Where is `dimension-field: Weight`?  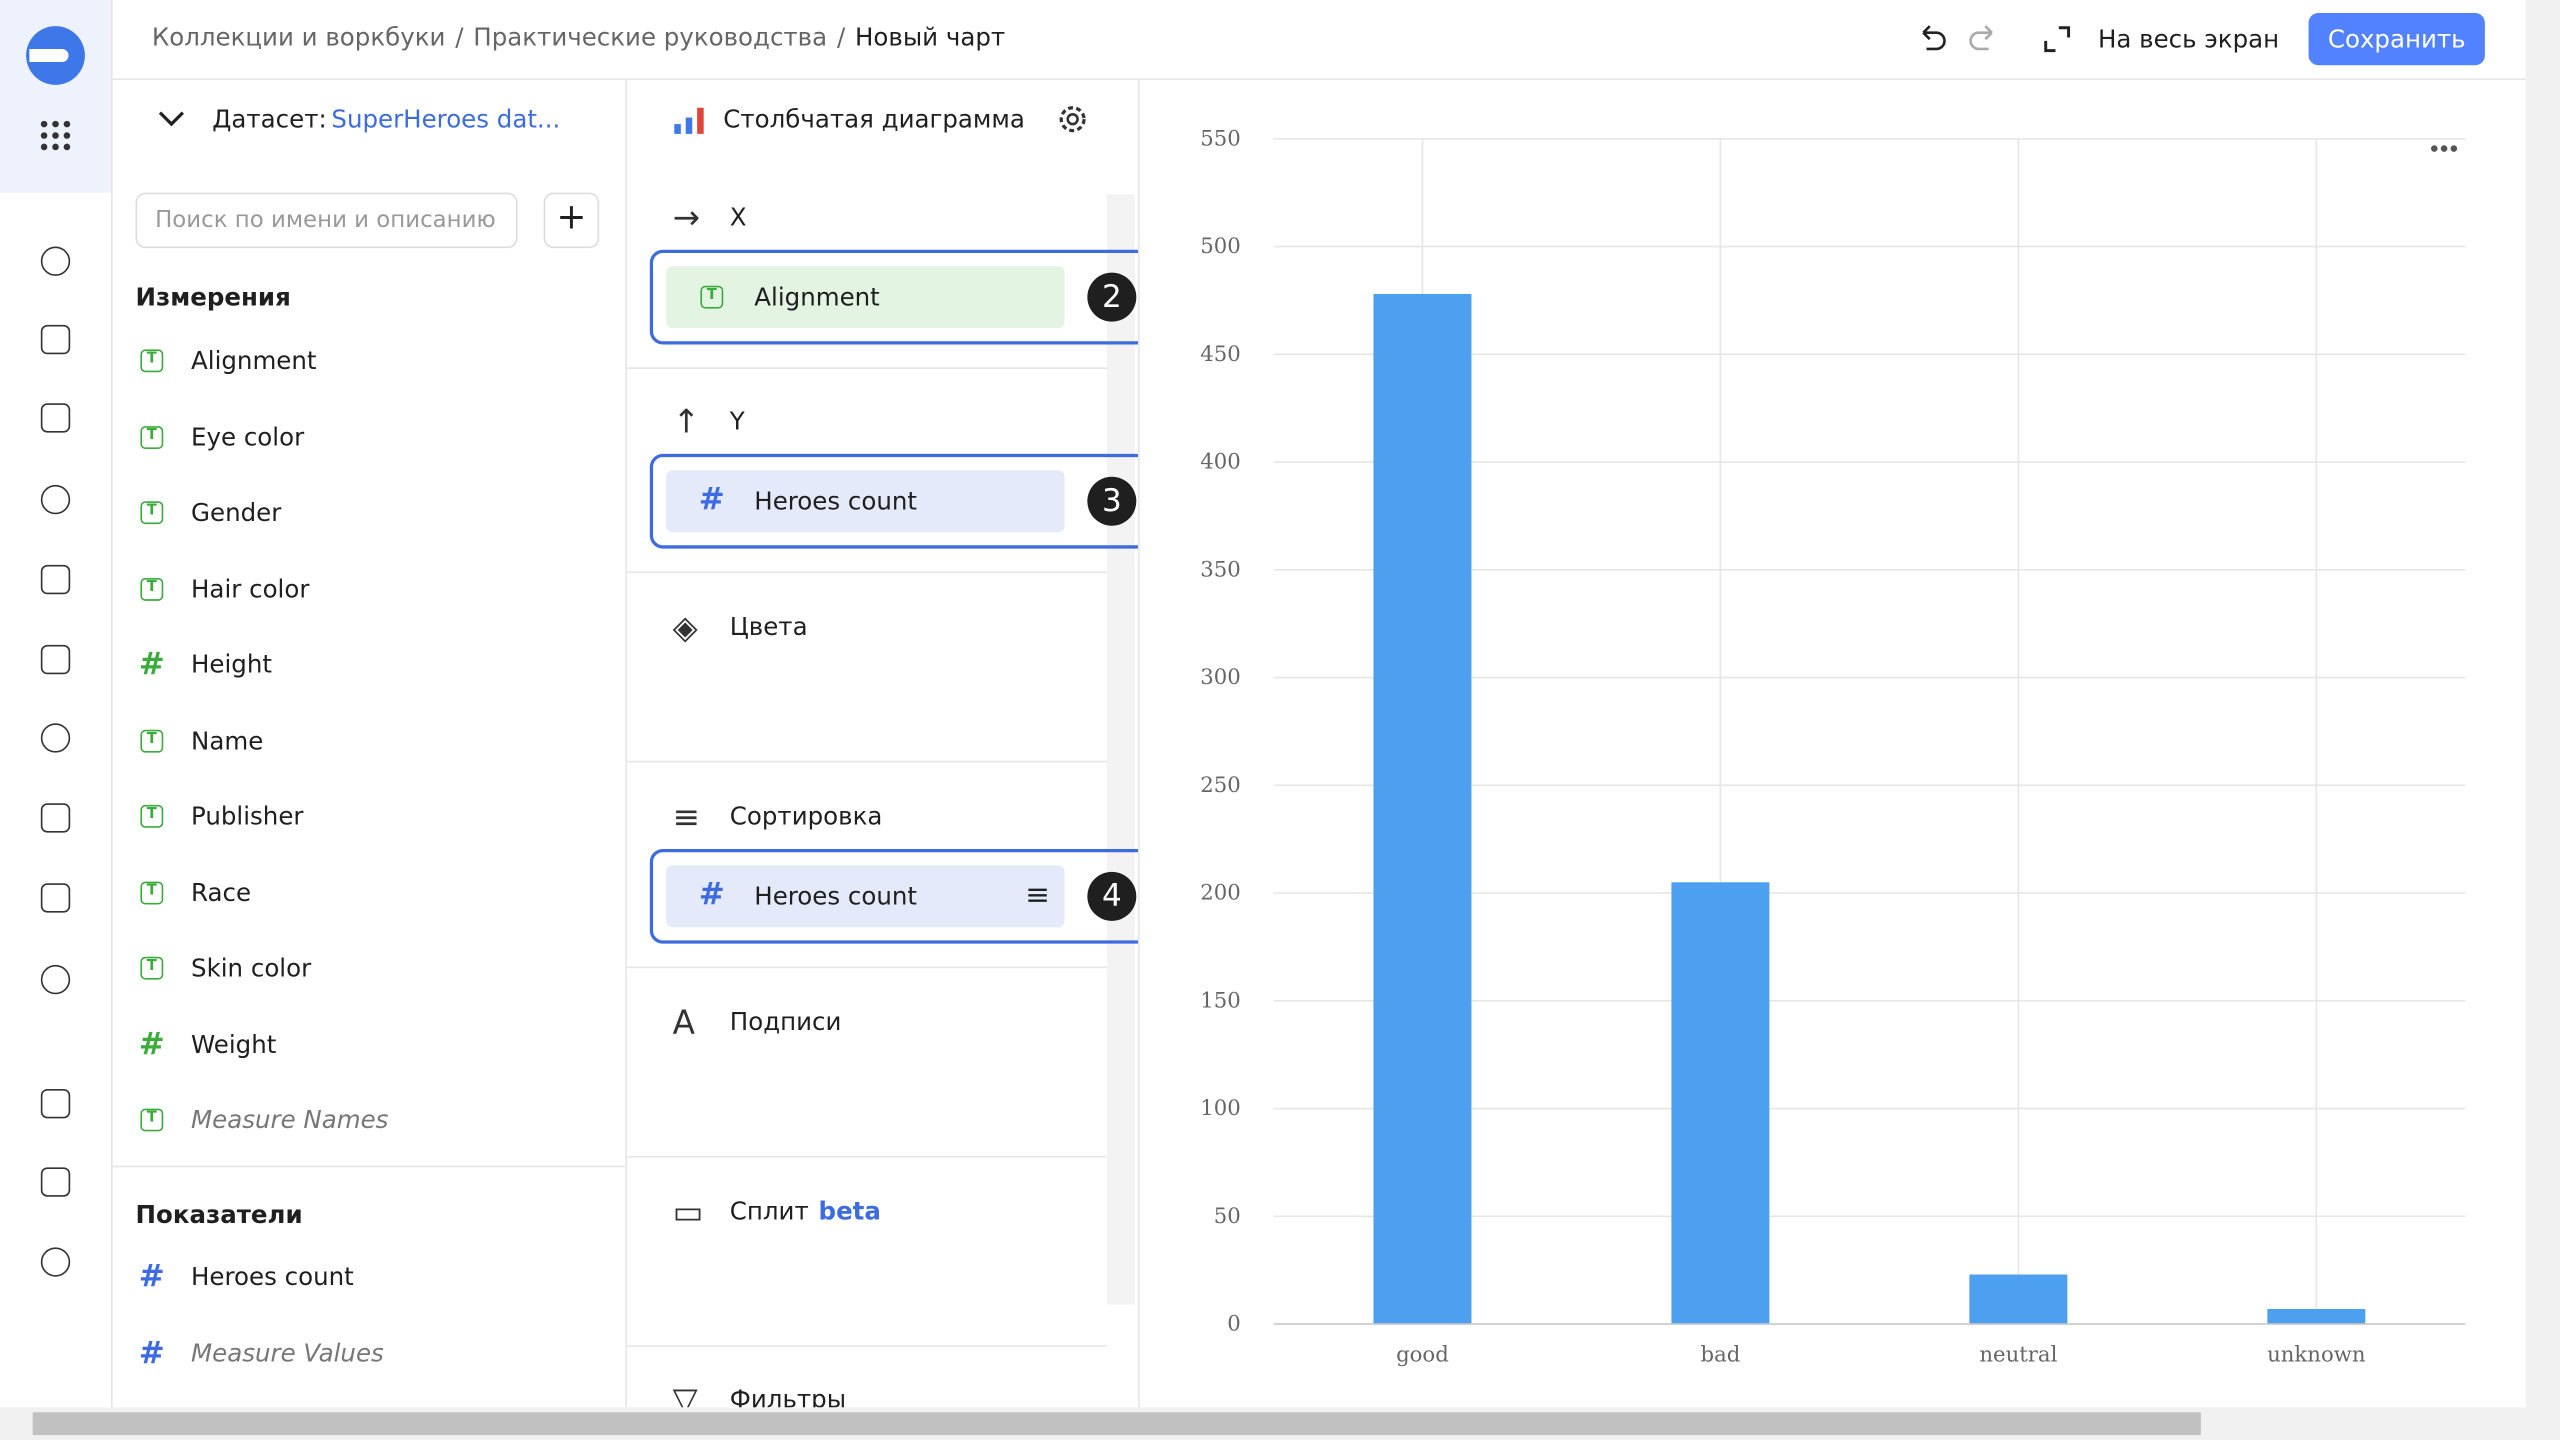 dimension-field: Weight is located at coordinates (234, 1044).